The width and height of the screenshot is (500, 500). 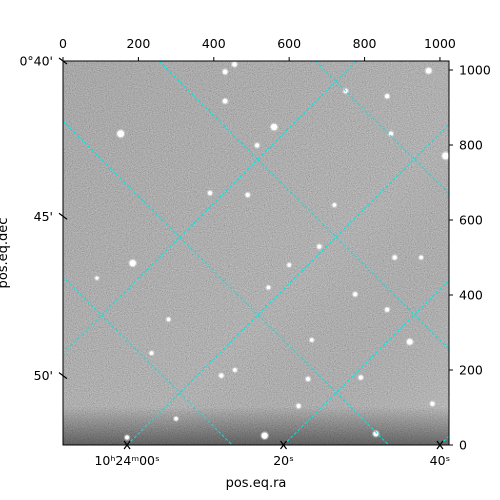 What do you see at coordinates (470, 258) in the screenshot?
I see `pixel-y-ticks: 0 200 400 600 800 1000` at bounding box center [470, 258].